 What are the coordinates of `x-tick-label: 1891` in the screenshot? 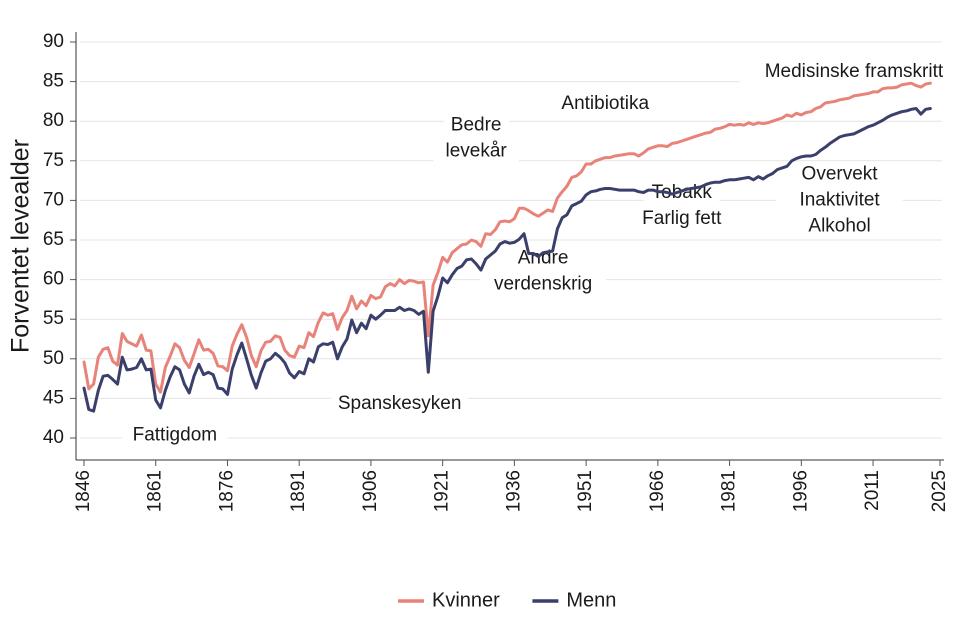 It's located at (298, 491).